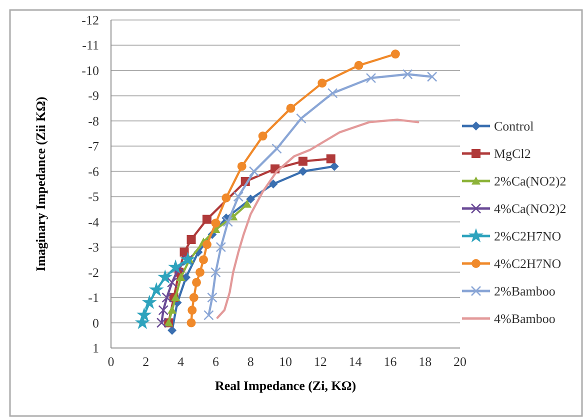 This screenshot has width=586, height=420. I want to click on legend-label: 2%Ca(NO2)2, so click(530, 181).